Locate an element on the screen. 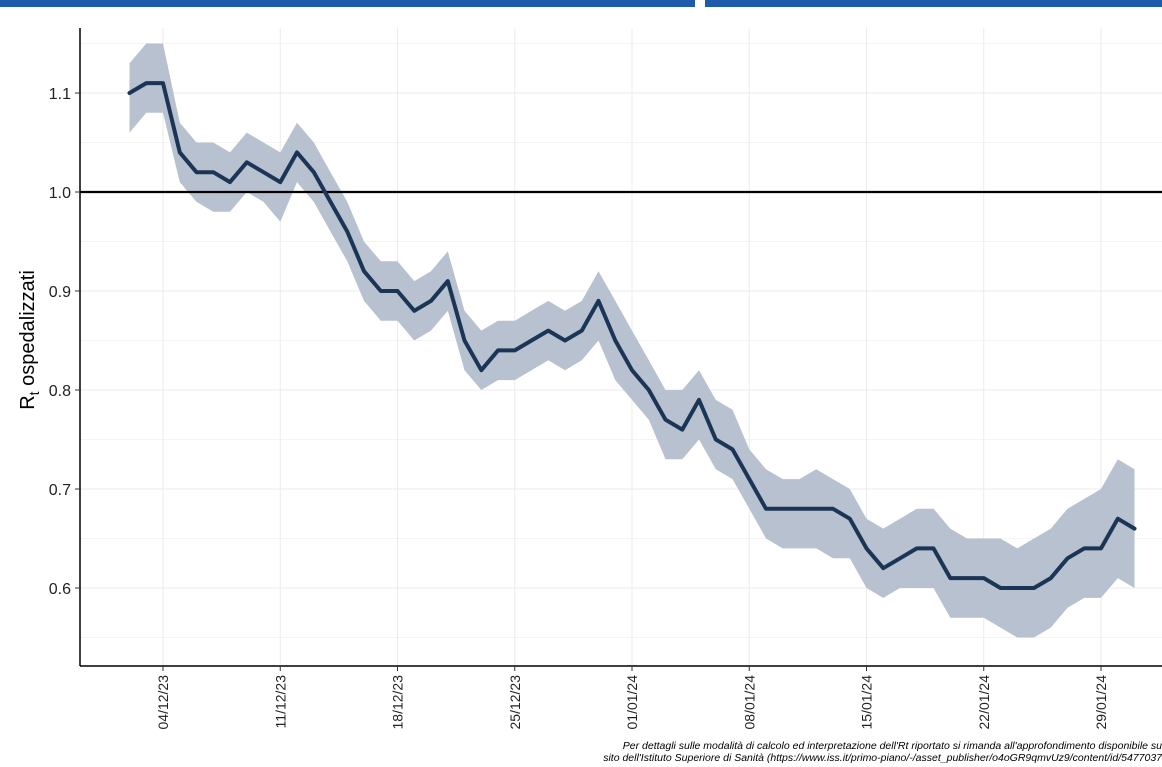  x-tick-label: 15/01/24 is located at coordinates (867, 702).